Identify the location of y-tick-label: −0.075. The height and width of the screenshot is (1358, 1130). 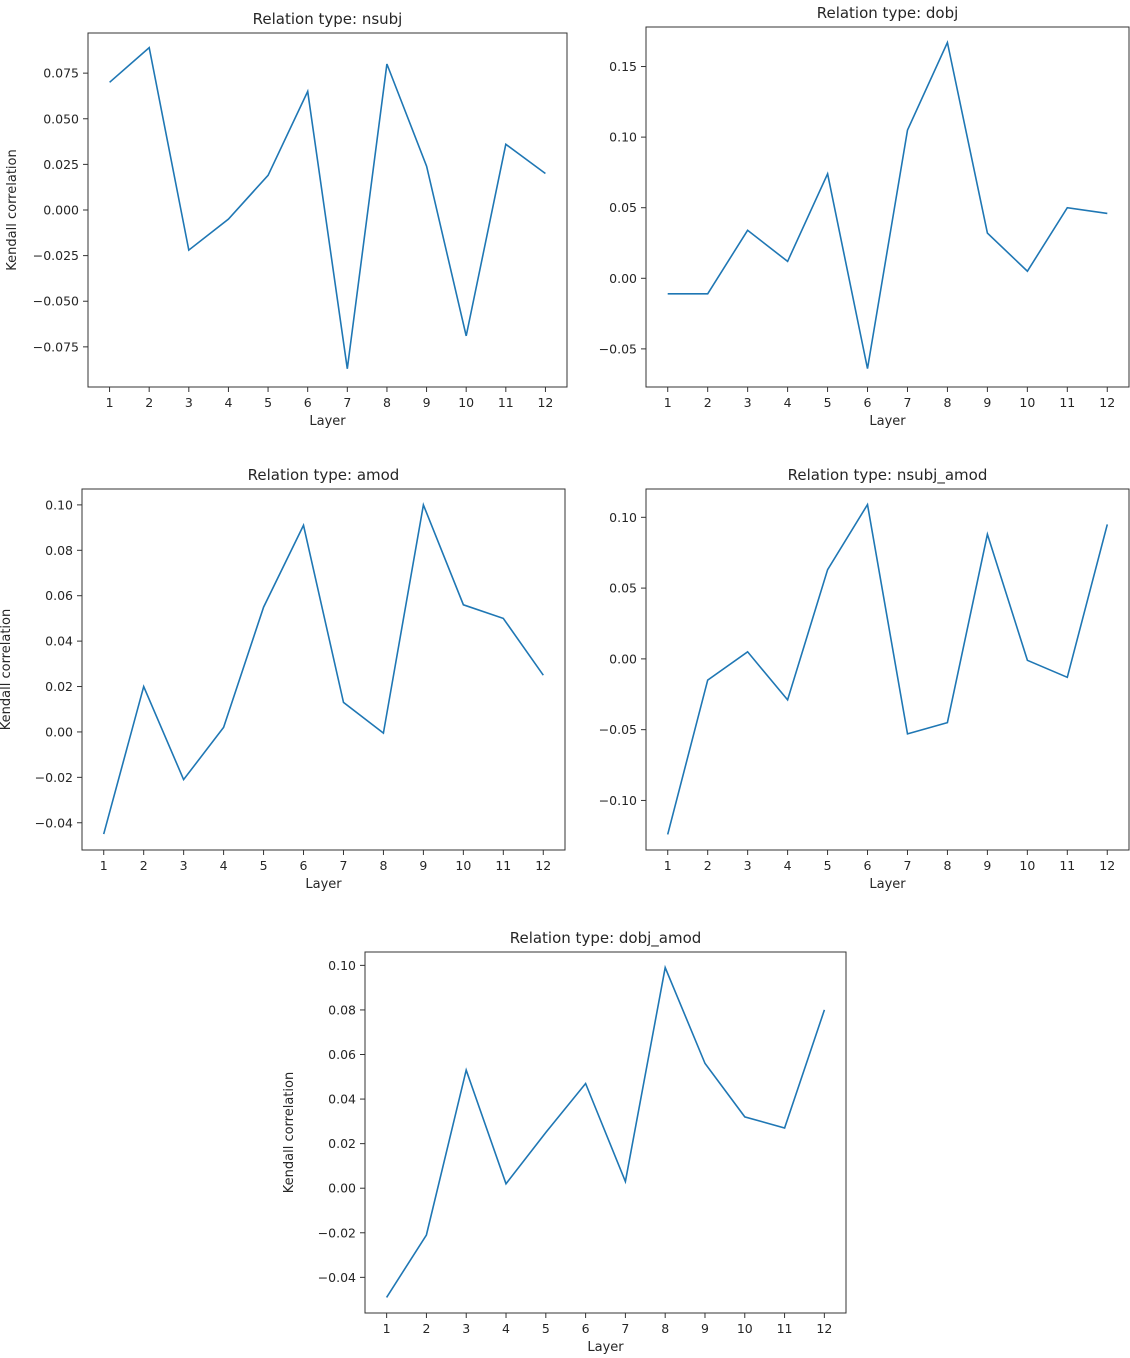
(56, 346).